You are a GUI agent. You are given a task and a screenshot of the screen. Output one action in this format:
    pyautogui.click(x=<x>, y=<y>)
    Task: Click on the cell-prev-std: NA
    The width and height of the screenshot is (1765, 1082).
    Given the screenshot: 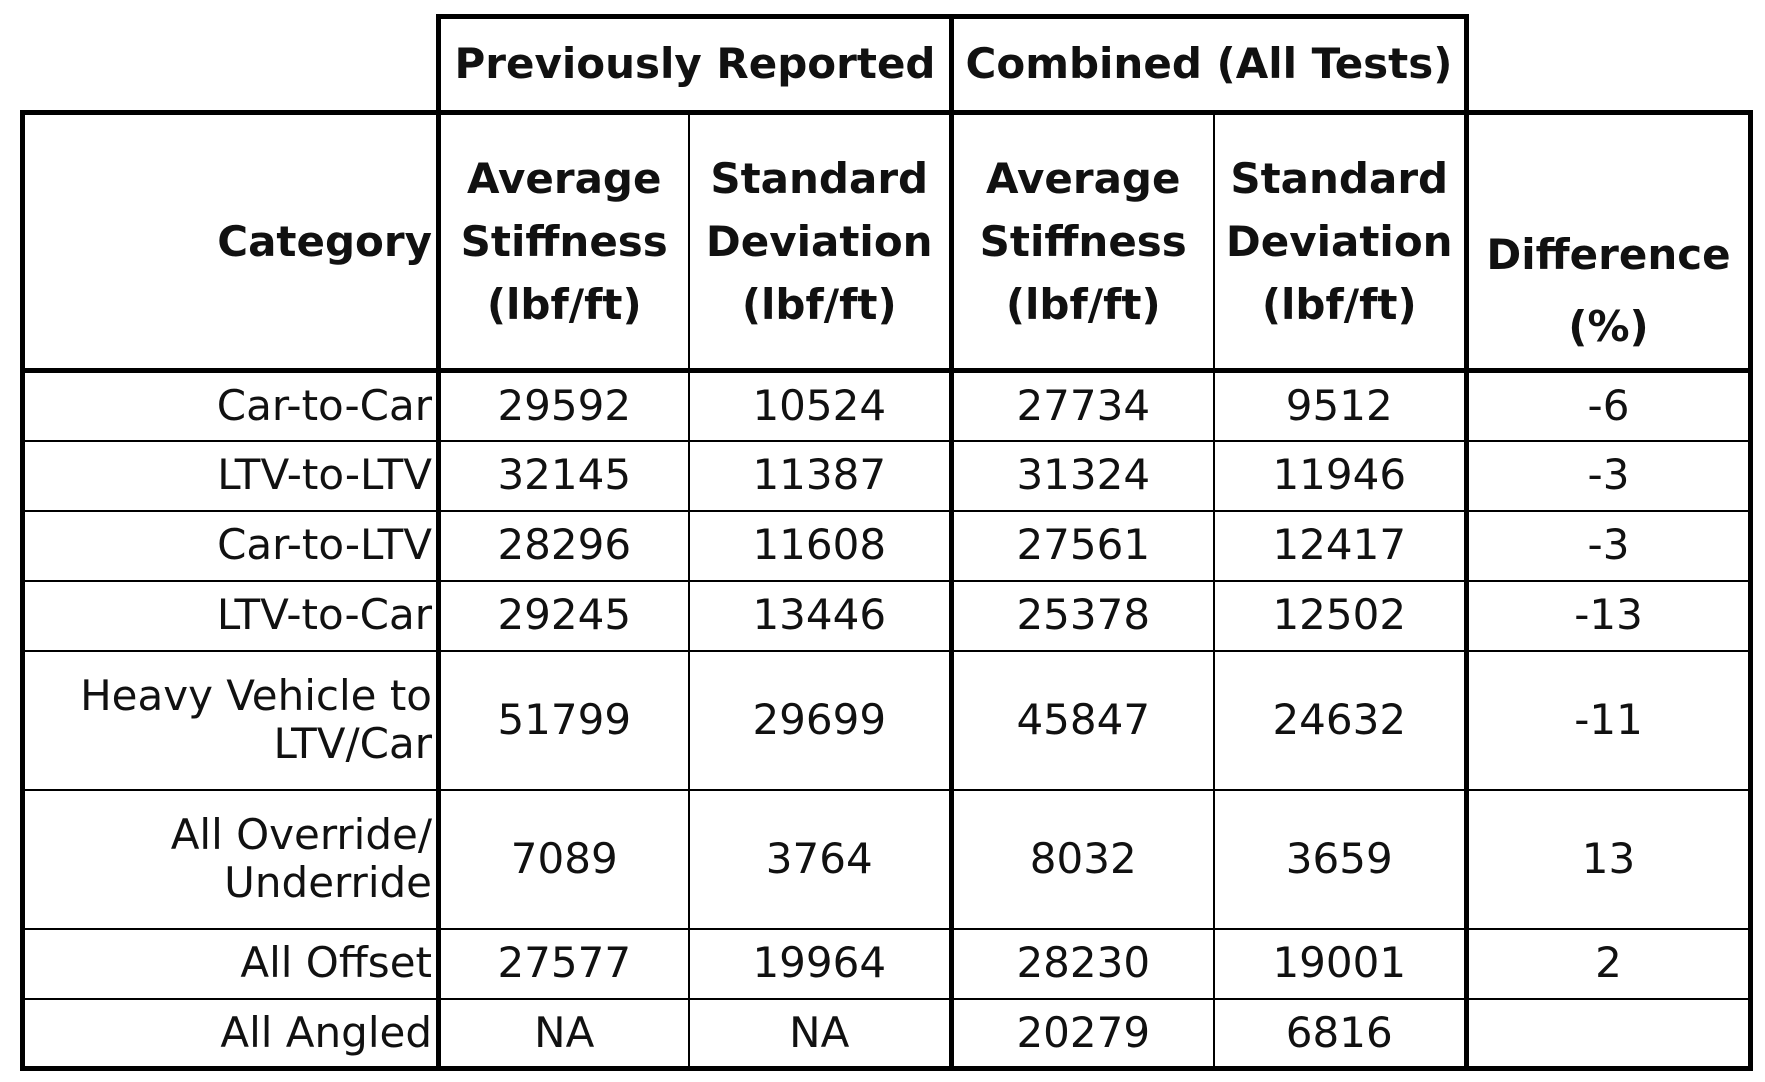 What is the action you would take?
    pyautogui.click(x=820, y=1034)
    